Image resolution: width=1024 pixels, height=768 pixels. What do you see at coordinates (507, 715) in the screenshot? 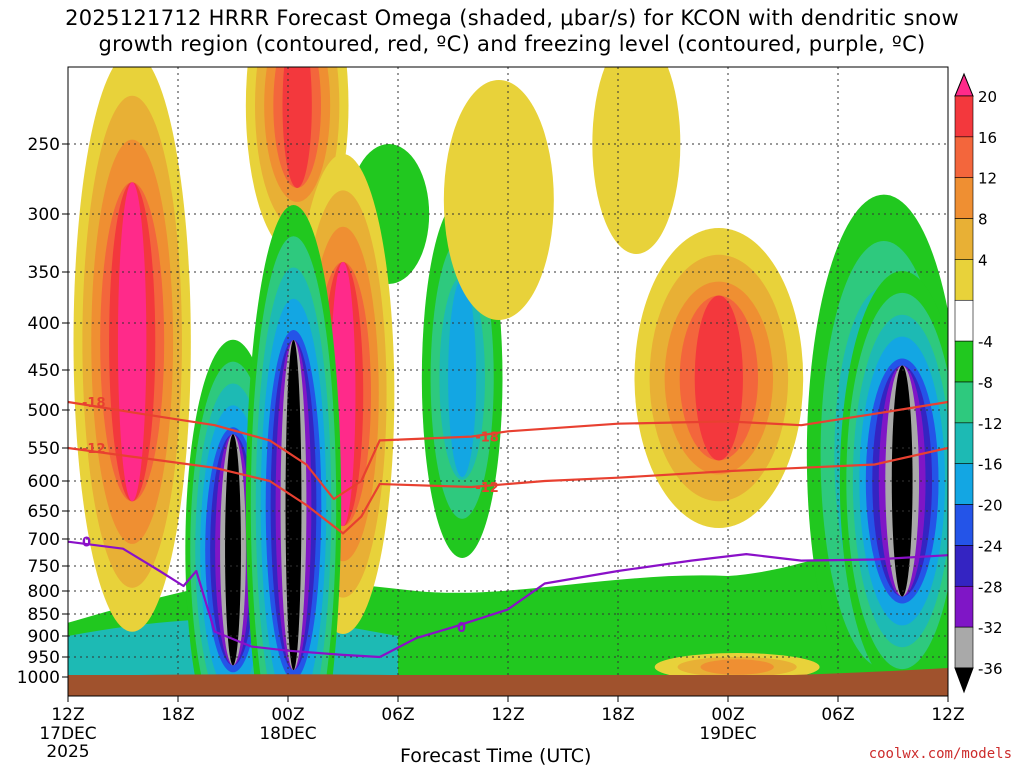
I see `x-tick-label-24: 12Z` at bounding box center [507, 715].